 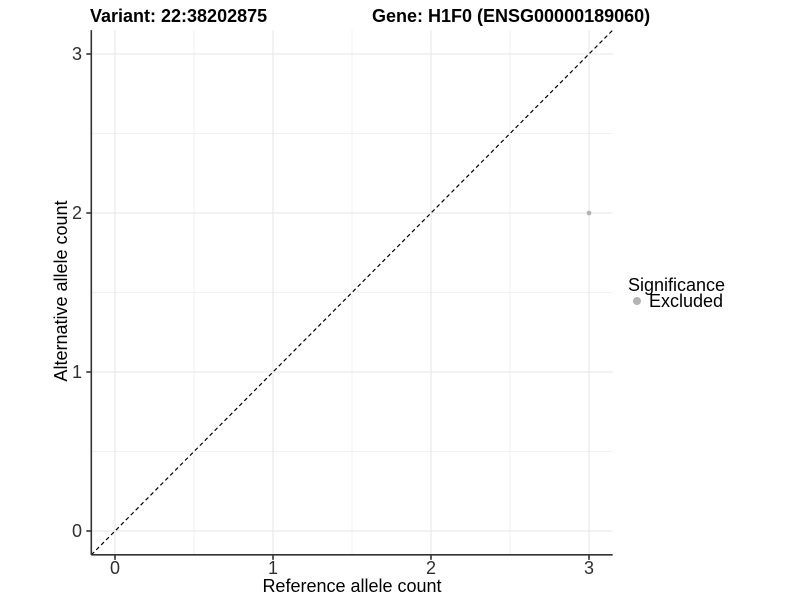 I want to click on plot-title-gene: Gene: H1F0 (ENSG00000189060), so click(x=511, y=16).